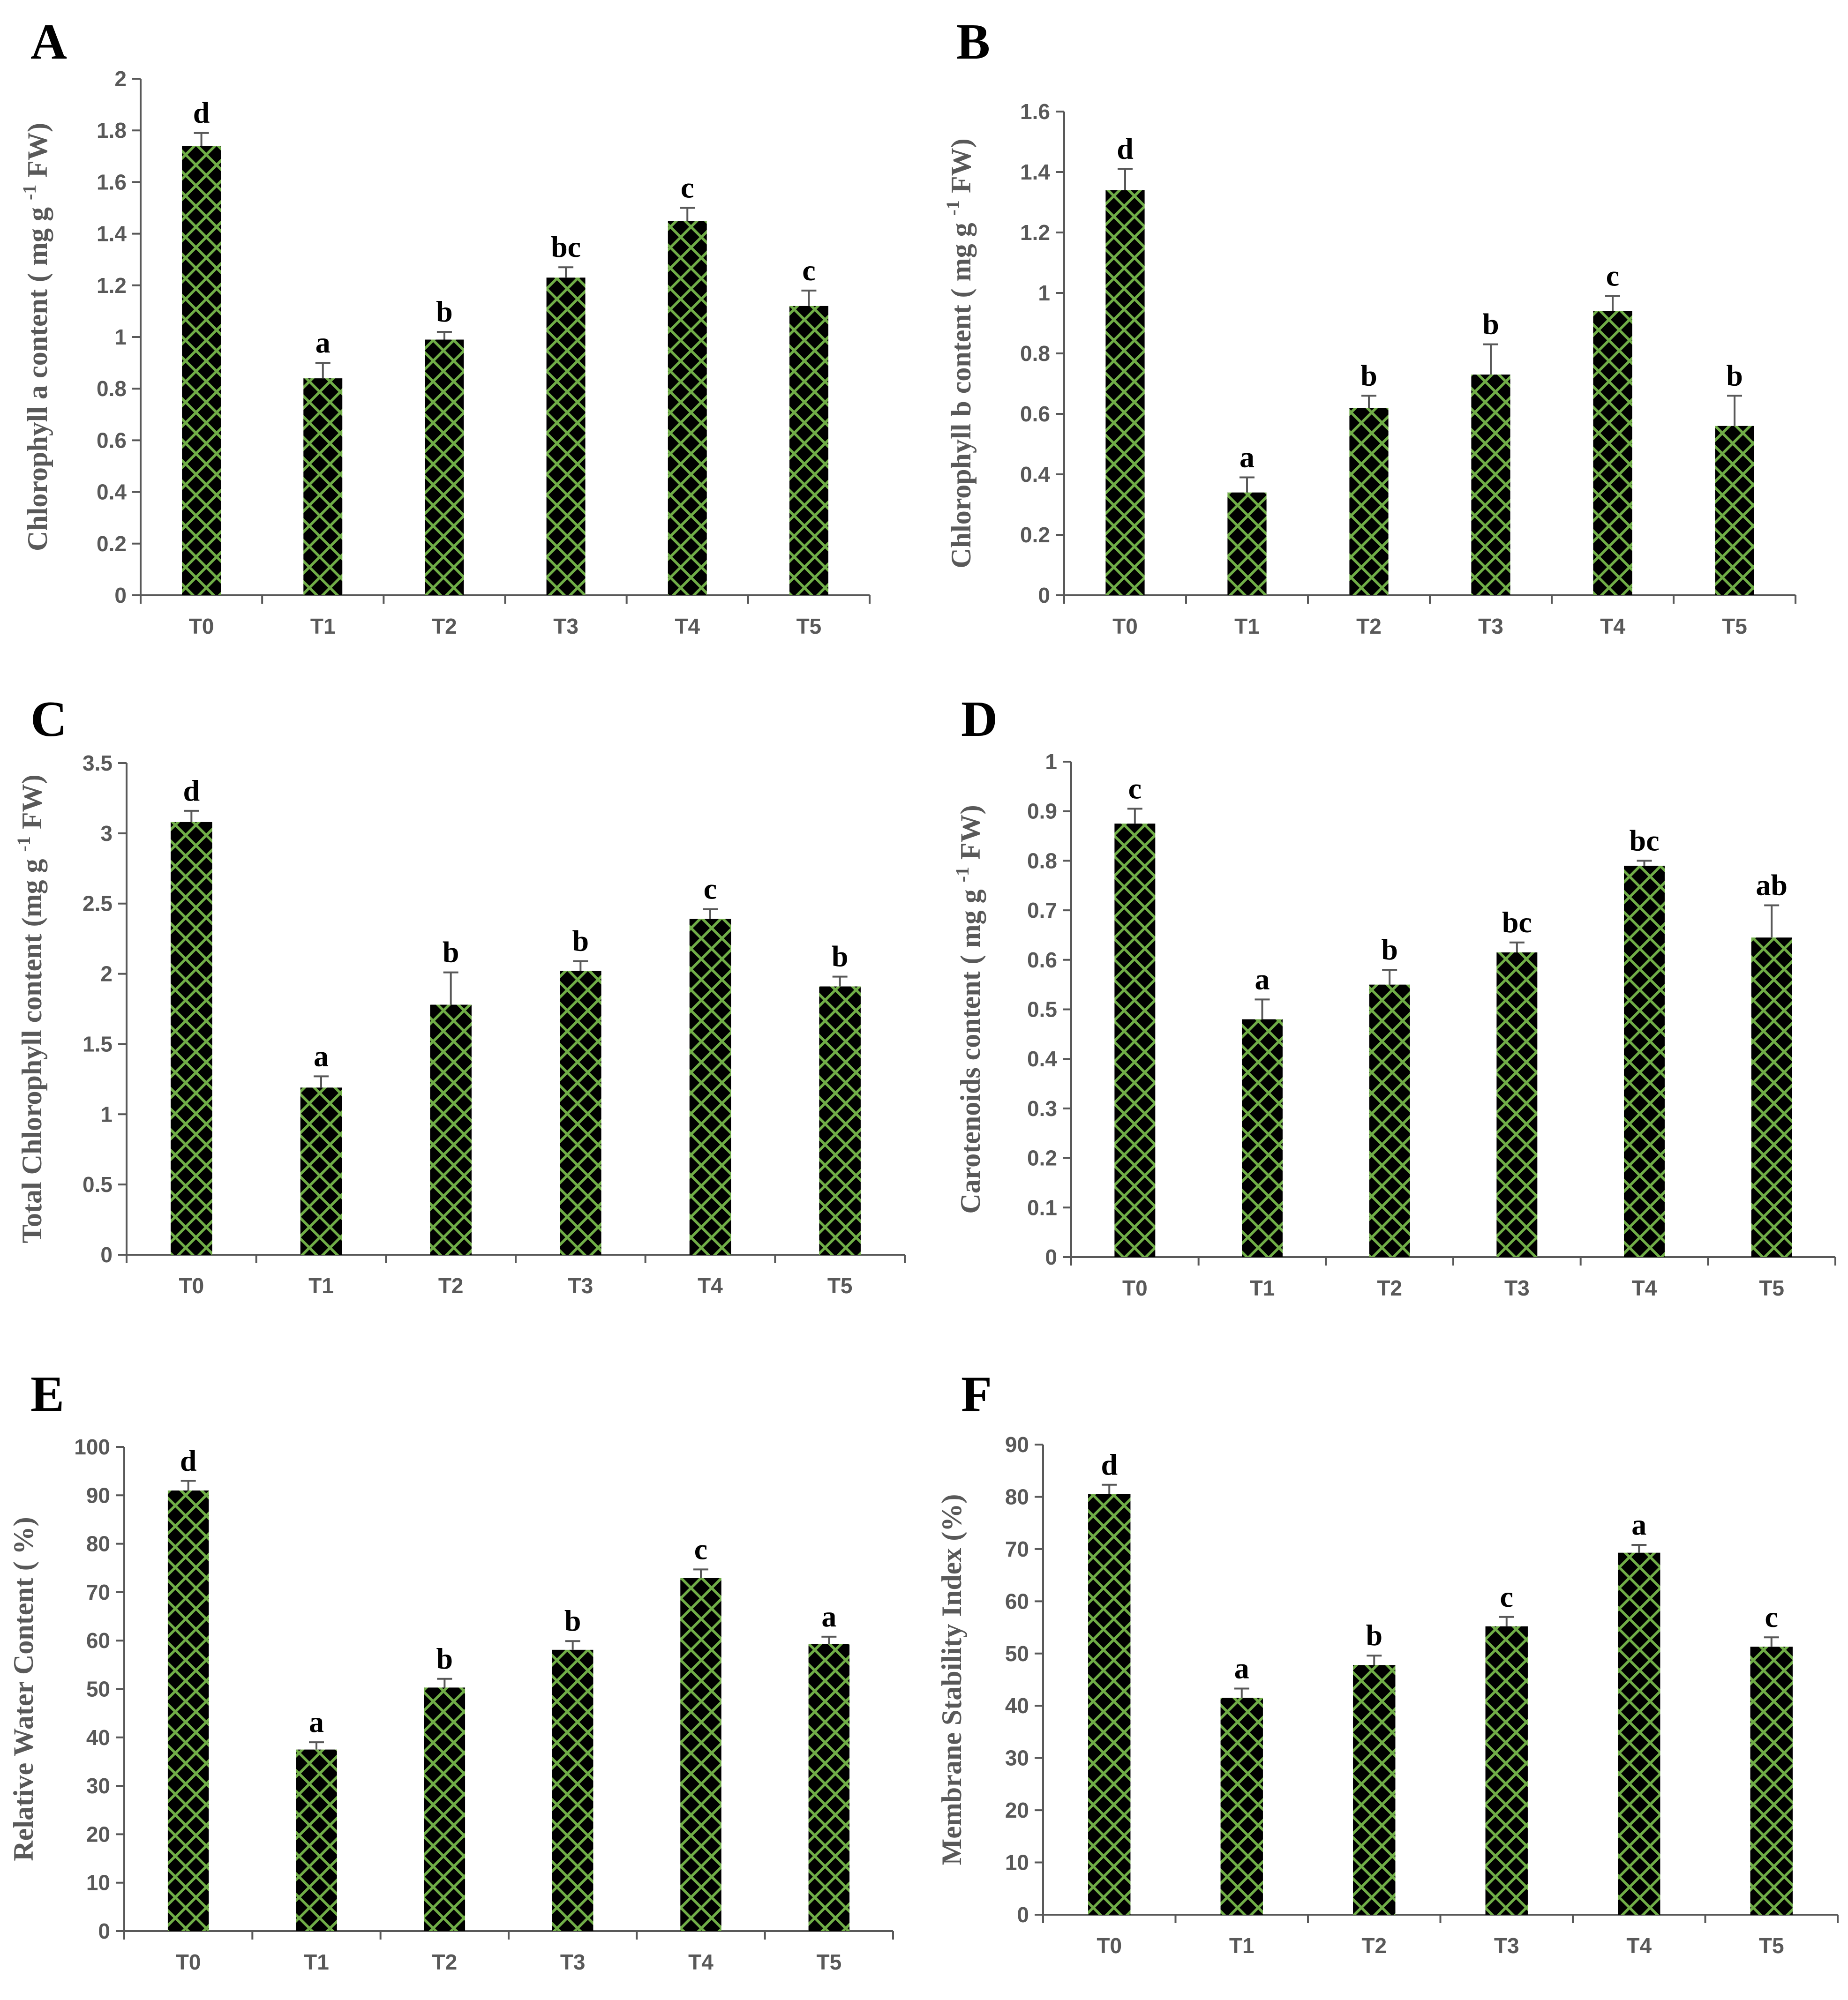  I want to click on y-axis-label: Membrane Stability Index (%), so click(951, 1680).